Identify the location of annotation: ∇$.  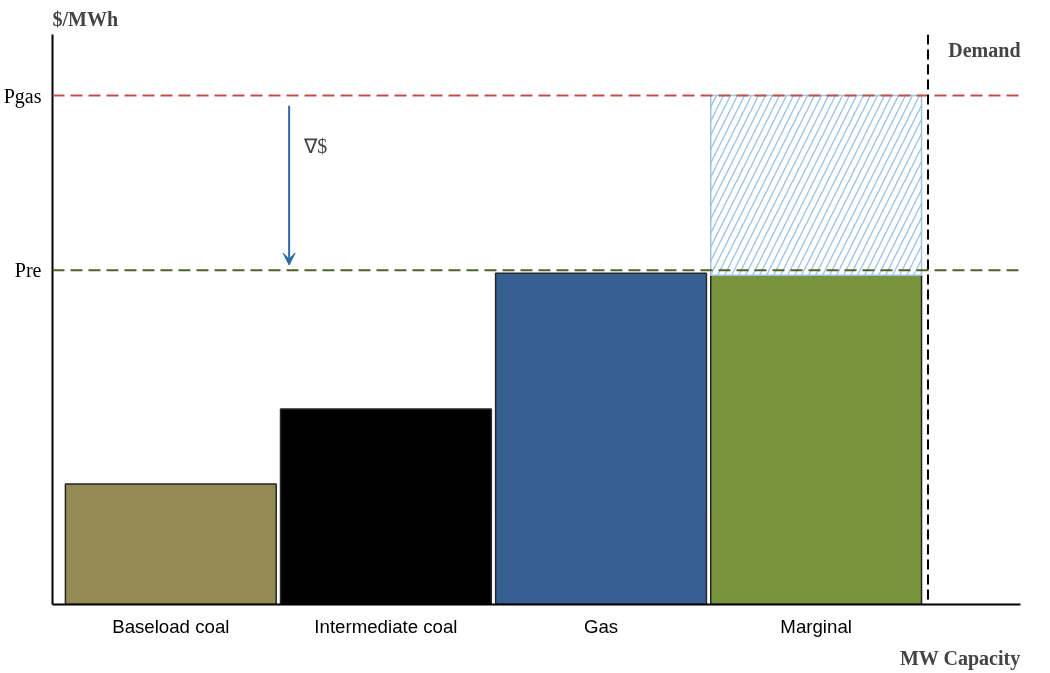
(315, 146).